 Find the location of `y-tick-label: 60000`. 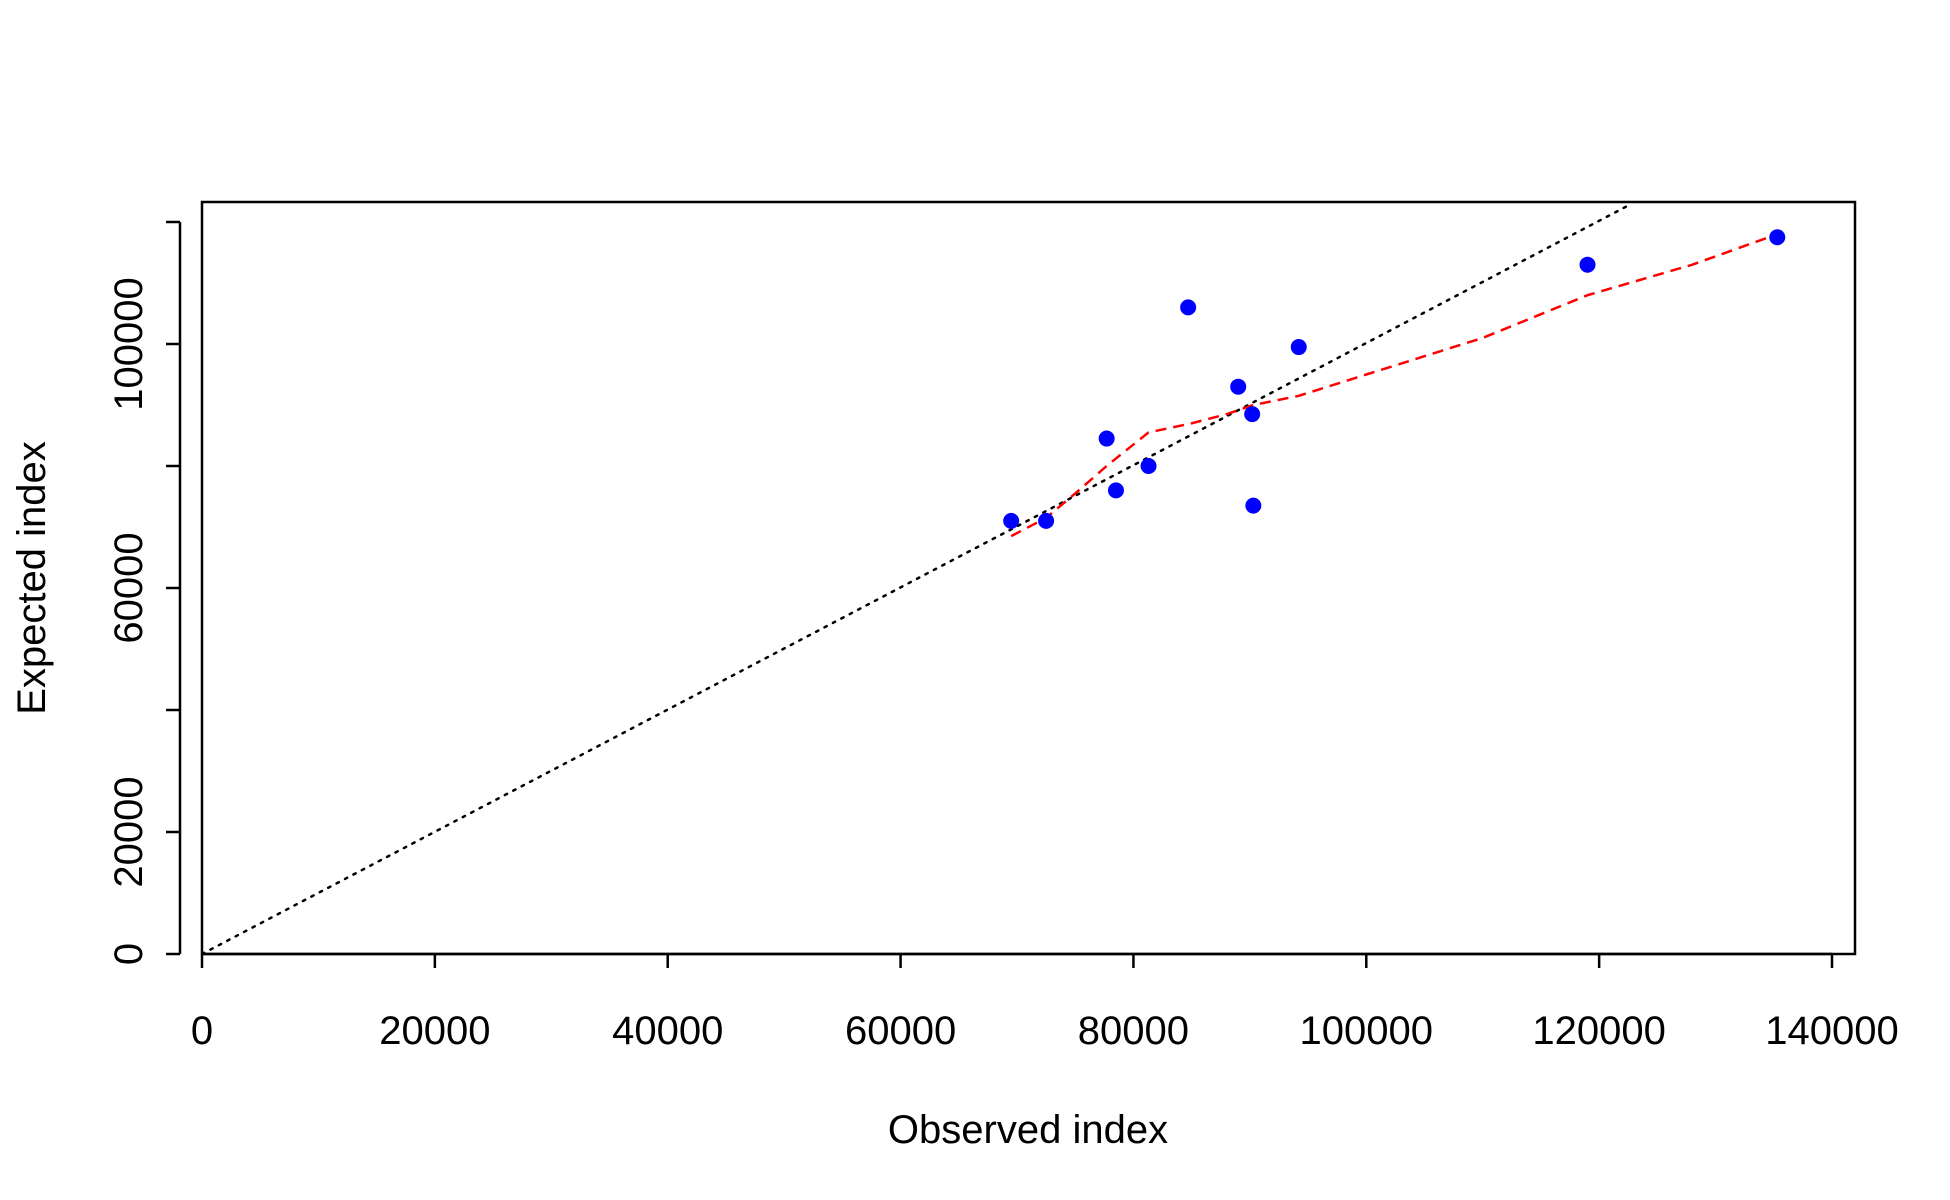

y-tick-label: 60000 is located at coordinates (129, 587).